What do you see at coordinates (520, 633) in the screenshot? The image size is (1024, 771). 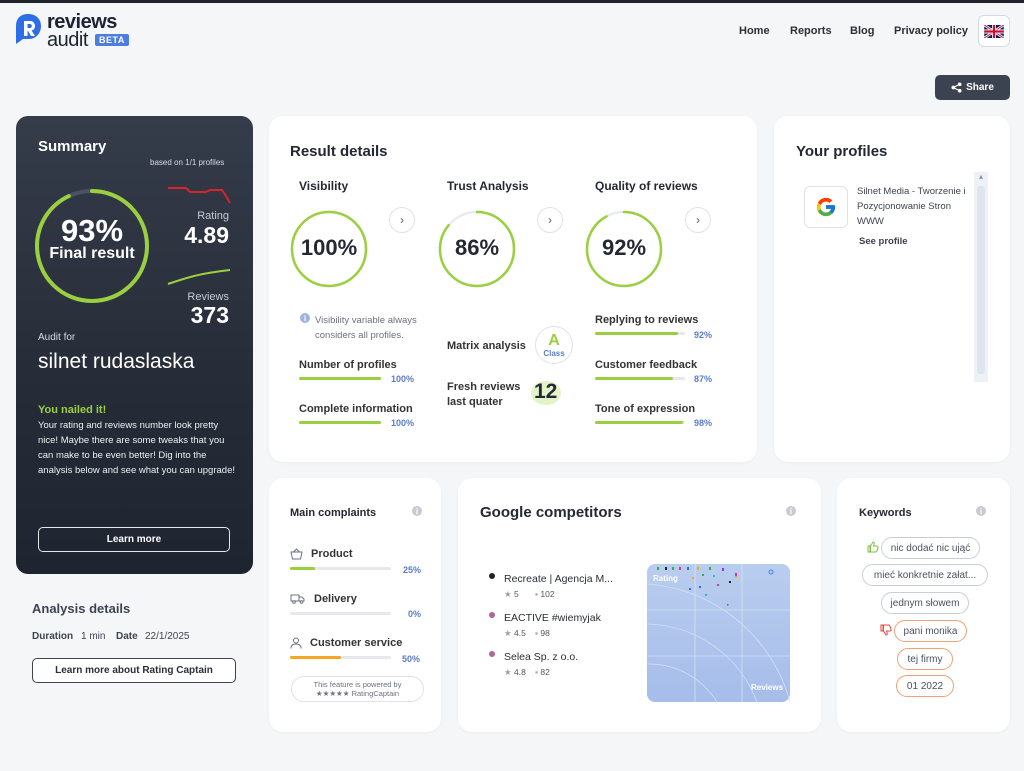 I see `competitor-rating-value: 4.5` at bounding box center [520, 633].